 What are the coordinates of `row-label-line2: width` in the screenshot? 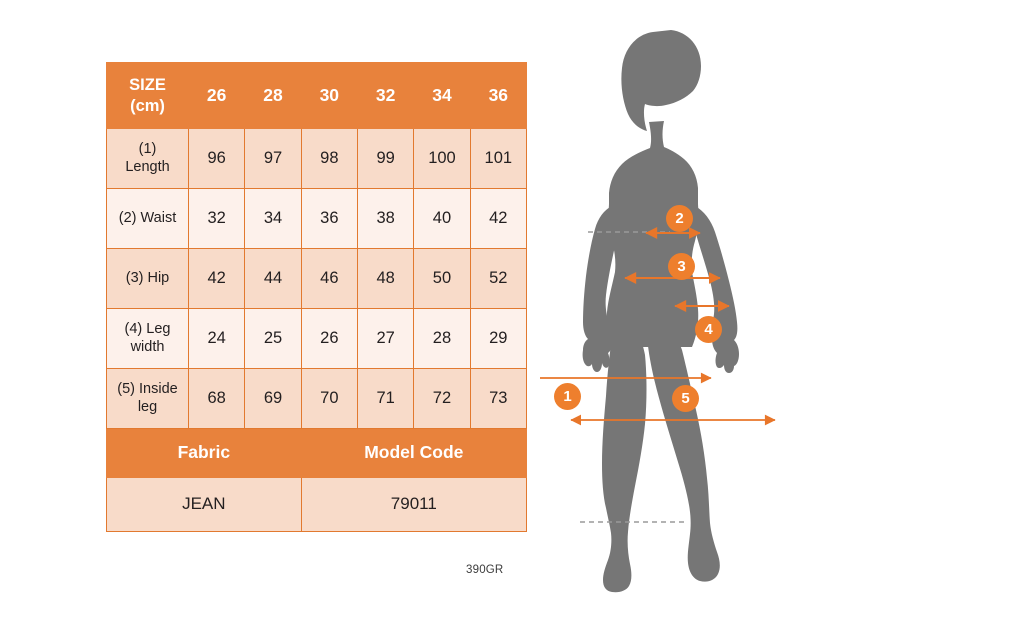 It's located at (147, 346).